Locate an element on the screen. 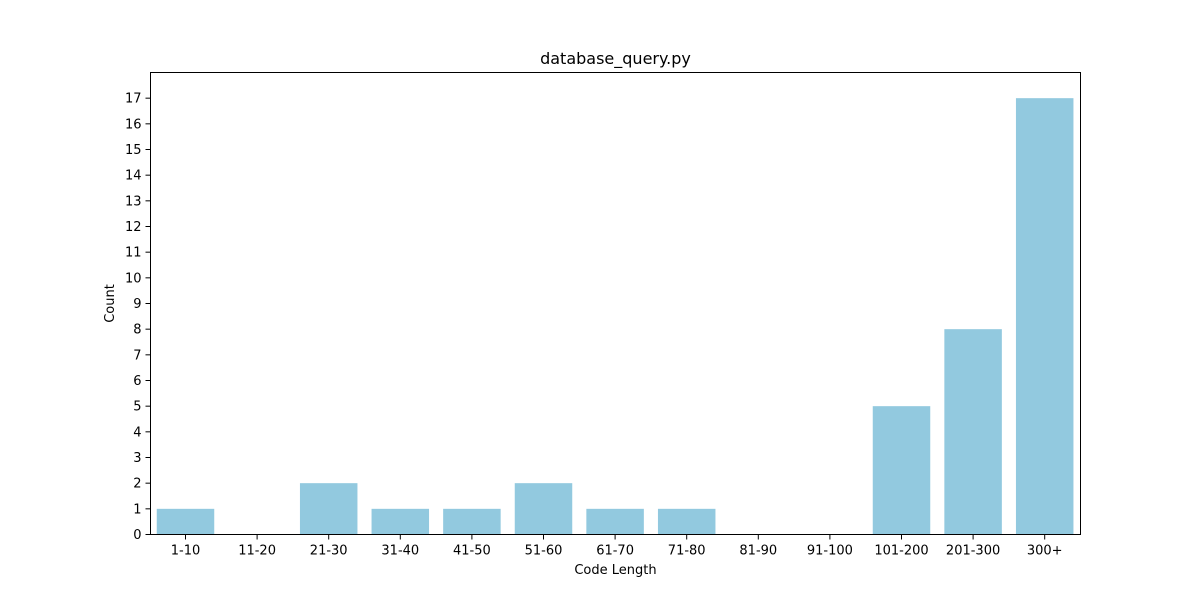 This screenshot has width=1200, height=600. y-tick-label: 3 is located at coordinates (137, 458).